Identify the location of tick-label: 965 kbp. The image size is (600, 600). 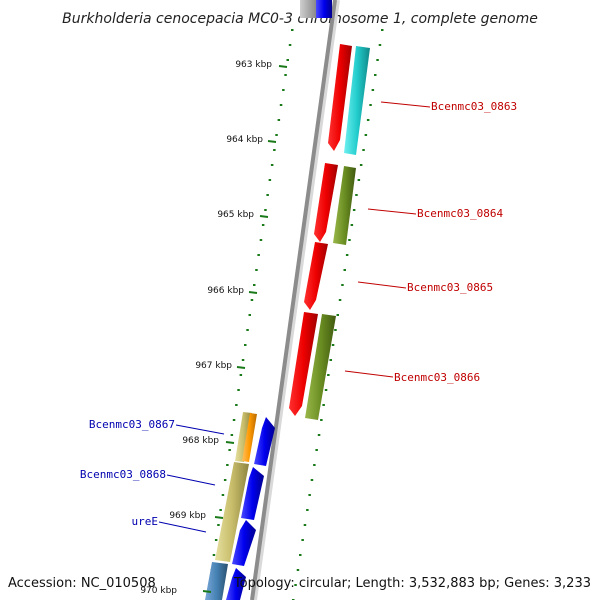
(235, 215).